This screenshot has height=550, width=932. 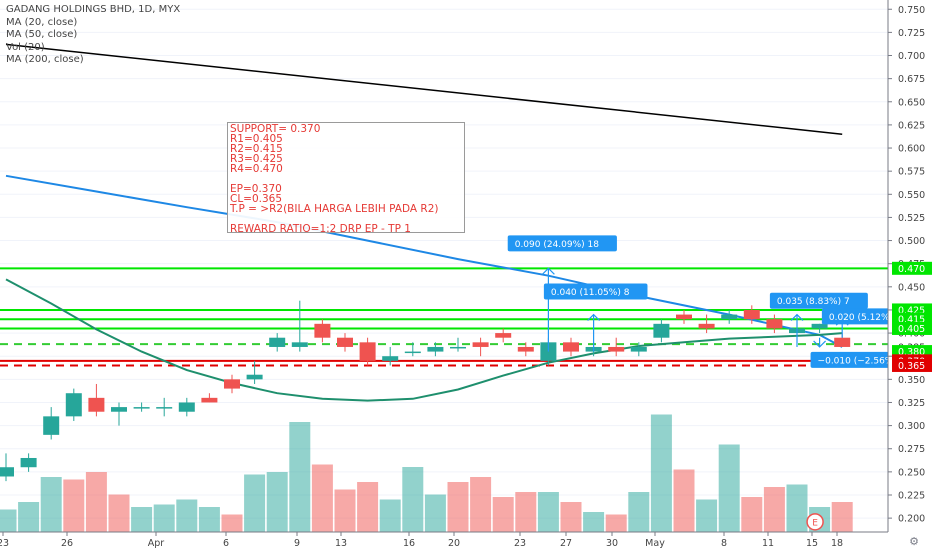 I want to click on price-tick-label: 0.500, so click(x=911, y=241).